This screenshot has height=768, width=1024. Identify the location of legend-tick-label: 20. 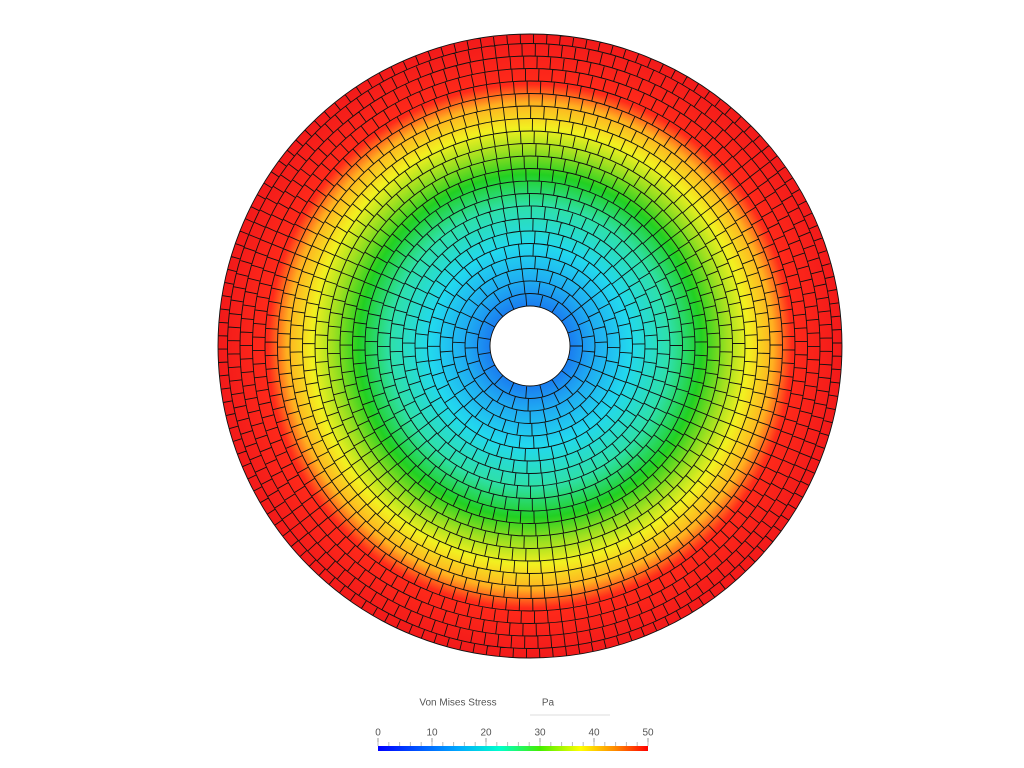
(486, 733).